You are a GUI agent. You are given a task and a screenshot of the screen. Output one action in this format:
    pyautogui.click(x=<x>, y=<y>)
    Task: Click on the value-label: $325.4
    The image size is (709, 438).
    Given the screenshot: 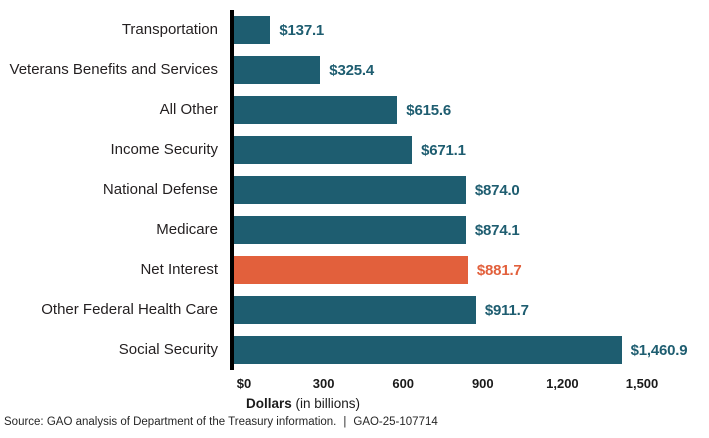 What is the action you would take?
    pyautogui.click(x=351, y=70)
    